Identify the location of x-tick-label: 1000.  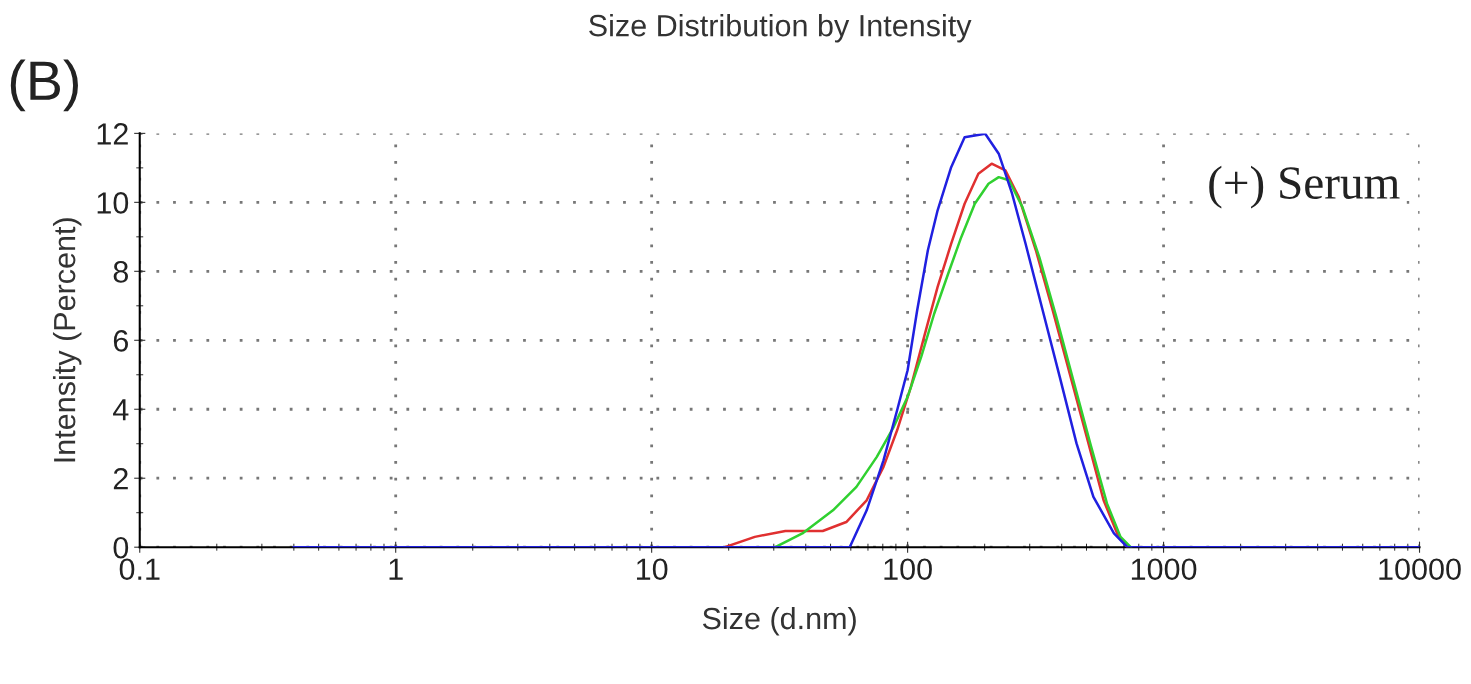
(1164, 569).